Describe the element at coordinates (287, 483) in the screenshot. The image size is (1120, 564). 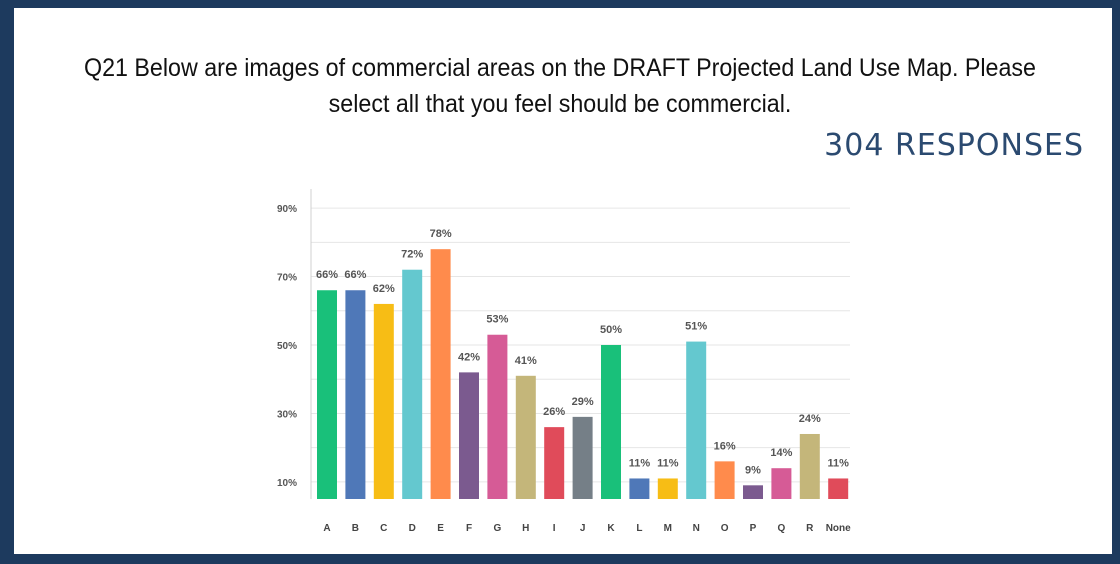
I see `y-tick-label: 10%` at that location.